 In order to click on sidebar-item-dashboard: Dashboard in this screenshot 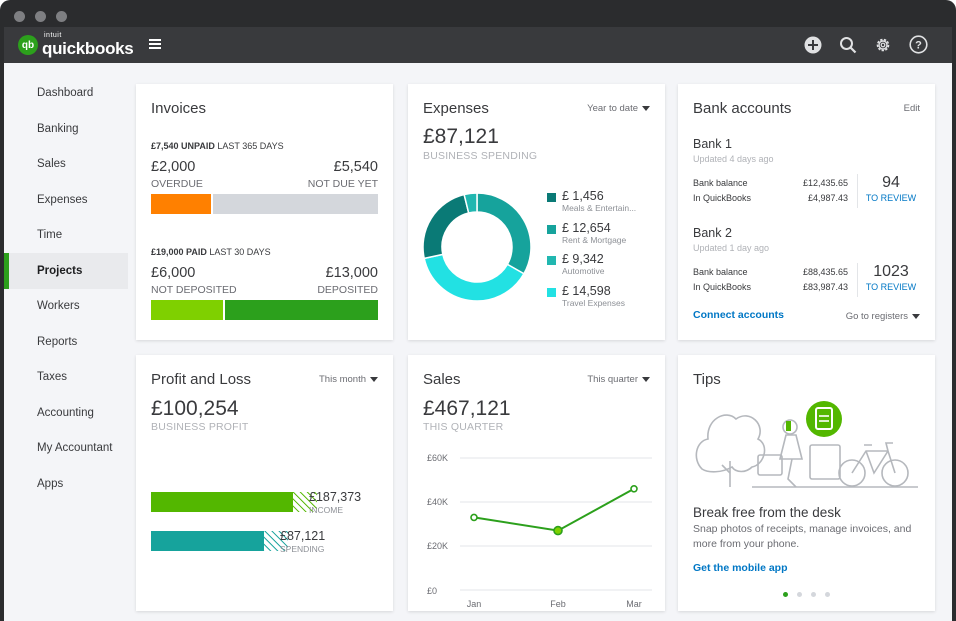, I will do `click(65, 93)`.